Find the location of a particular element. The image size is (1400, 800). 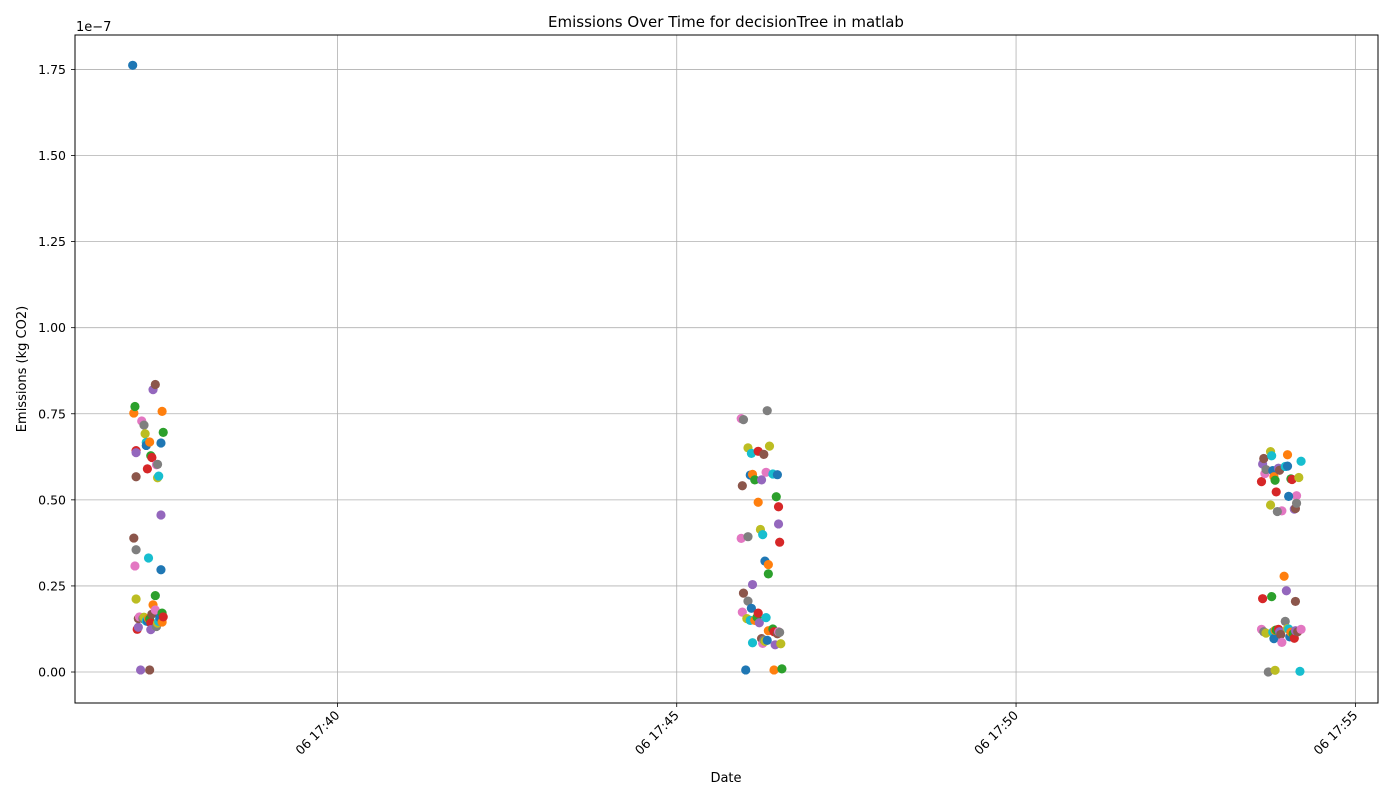

x-tick-label: 06 17:40 is located at coordinates (317, 732).